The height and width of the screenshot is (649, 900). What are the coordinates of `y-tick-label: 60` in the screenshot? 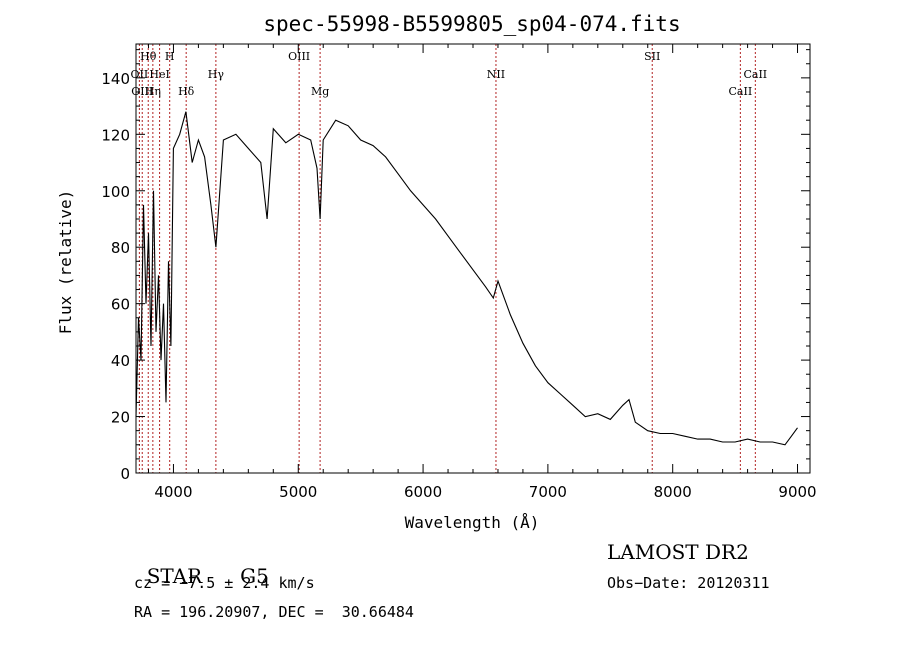 It's located at (120, 305).